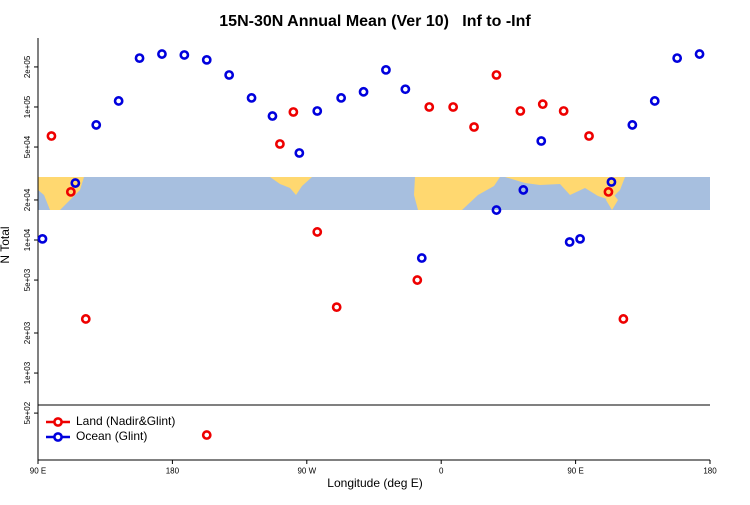 The image size is (750, 505). Describe the element at coordinates (27, 199) in the screenshot. I see `y-tick-label: 2e+04` at that location.